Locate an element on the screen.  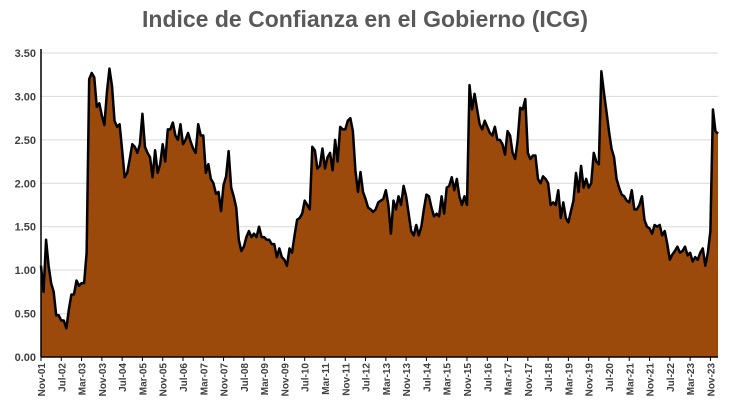
x-tick-label-19: Jul-14 is located at coordinates (427, 377).